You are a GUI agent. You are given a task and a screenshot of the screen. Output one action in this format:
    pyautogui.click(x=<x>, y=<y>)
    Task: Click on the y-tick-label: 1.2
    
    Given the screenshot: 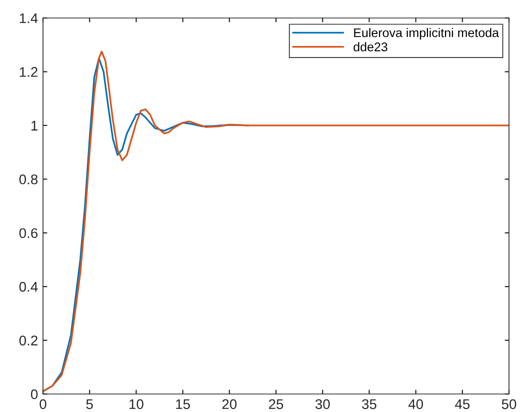 What is the action you would take?
    pyautogui.click(x=29, y=72)
    